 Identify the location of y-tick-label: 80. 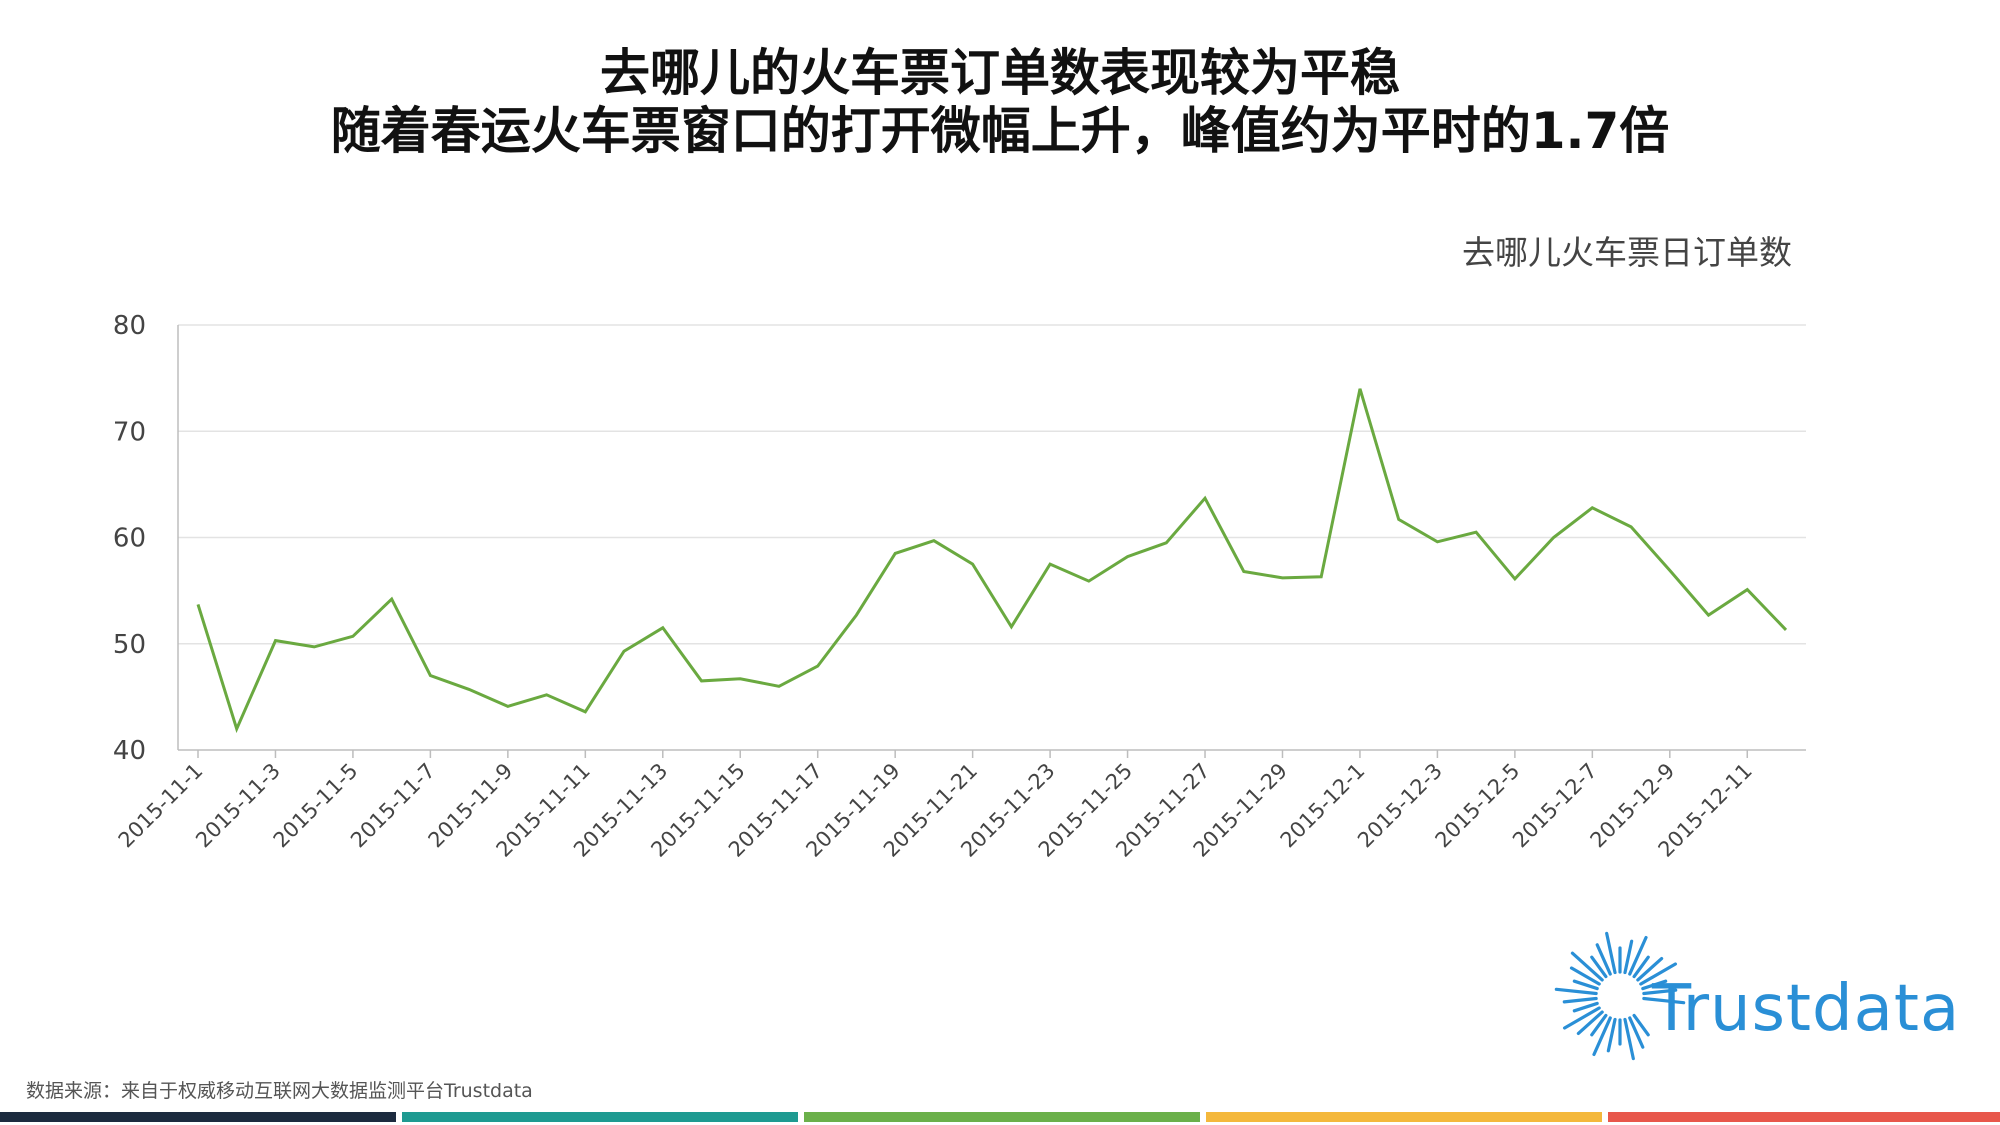
(129, 326).